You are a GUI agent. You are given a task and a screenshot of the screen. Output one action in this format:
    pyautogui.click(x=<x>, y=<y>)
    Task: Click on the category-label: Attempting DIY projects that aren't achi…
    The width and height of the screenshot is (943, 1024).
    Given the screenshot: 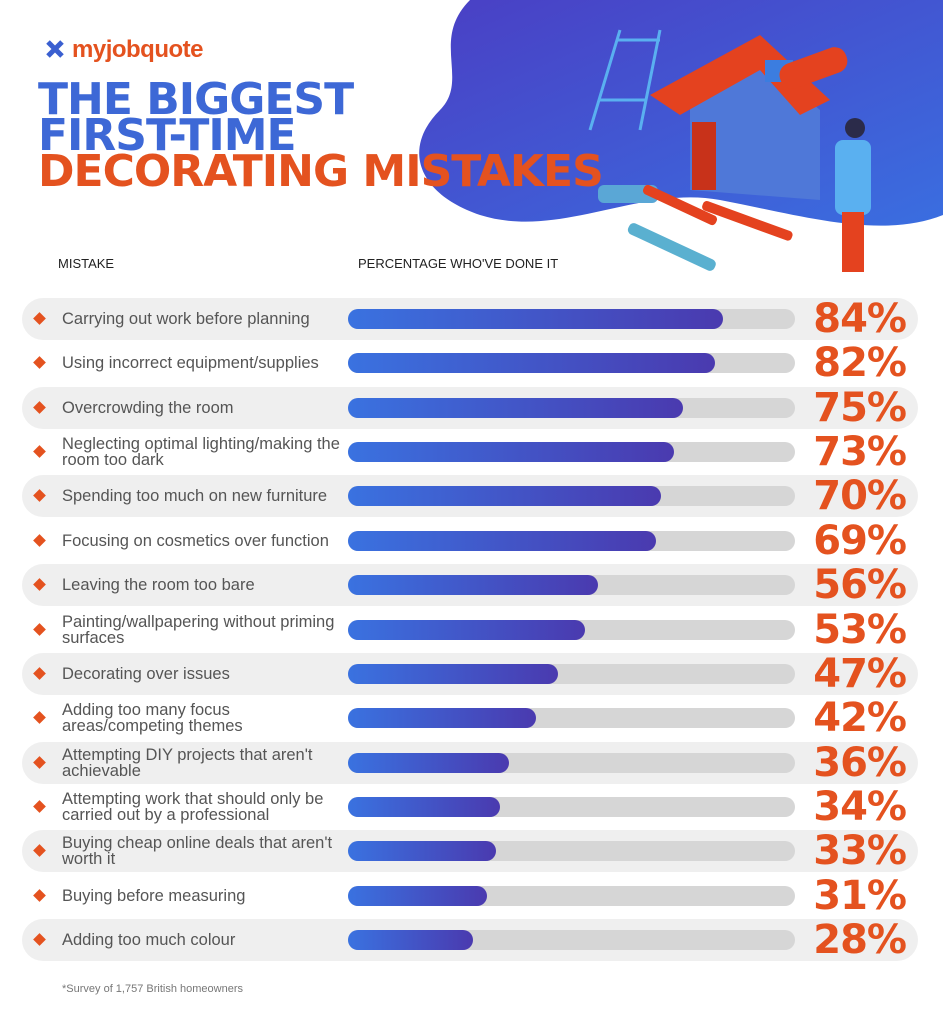 What is the action you would take?
    pyautogui.click(x=187, y=762)
    